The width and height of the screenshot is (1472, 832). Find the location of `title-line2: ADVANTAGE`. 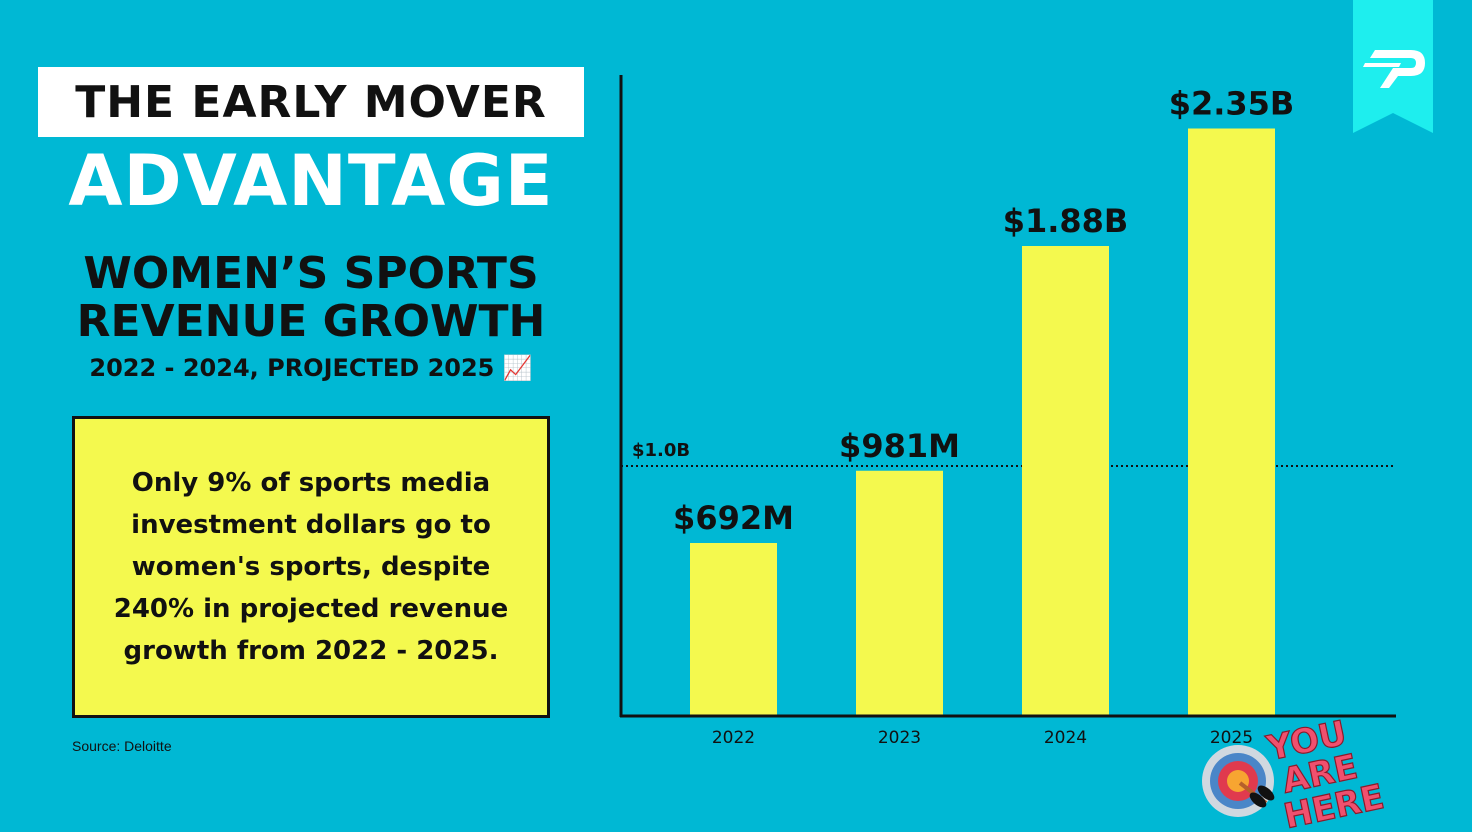

title-line2: ADVANTAGE is located at coordinates (311, 181).